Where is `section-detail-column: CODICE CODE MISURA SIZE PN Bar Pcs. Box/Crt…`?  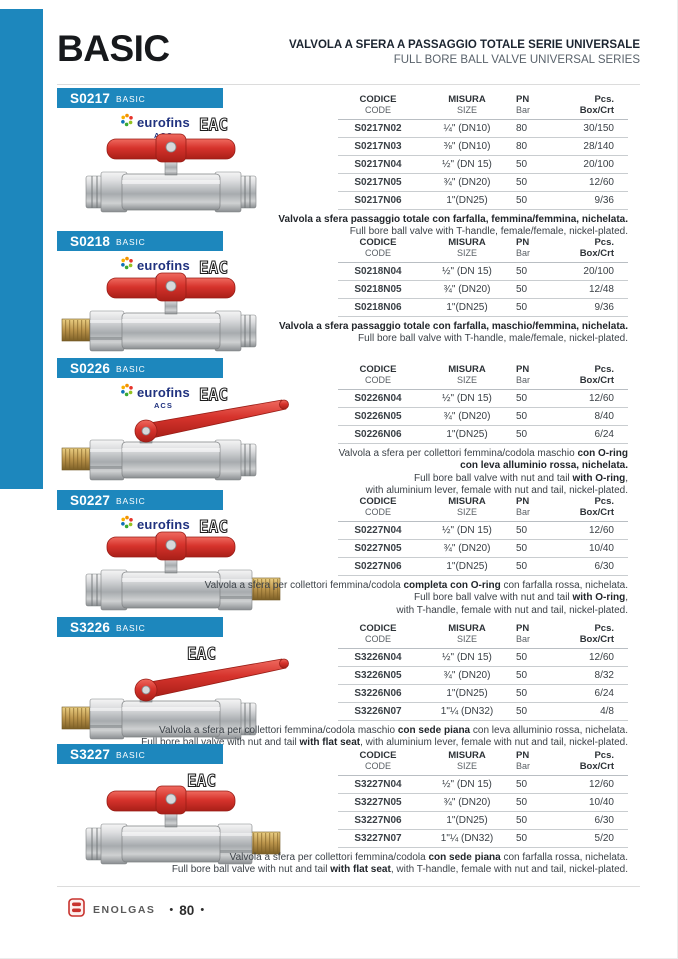 section-detail-column: CODICE CODE MISURA SIZE PN Bar Pcs. Box/Crt… is located at coordinates (400, 813).